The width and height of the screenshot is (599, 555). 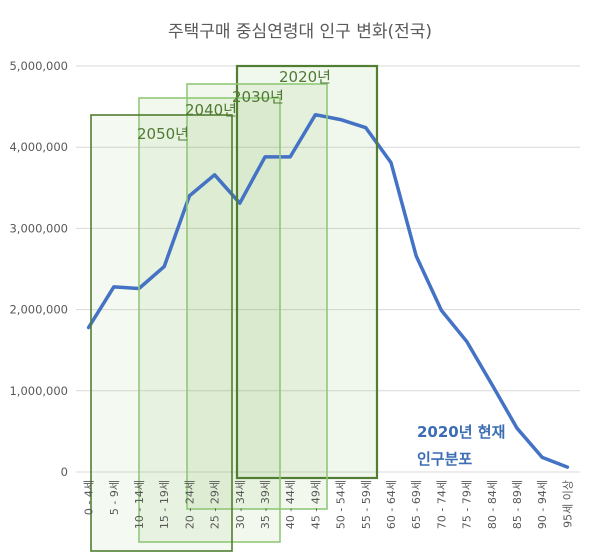 I want to click on x-tick-label: 50 - 54세, so click(x=341, y=504).